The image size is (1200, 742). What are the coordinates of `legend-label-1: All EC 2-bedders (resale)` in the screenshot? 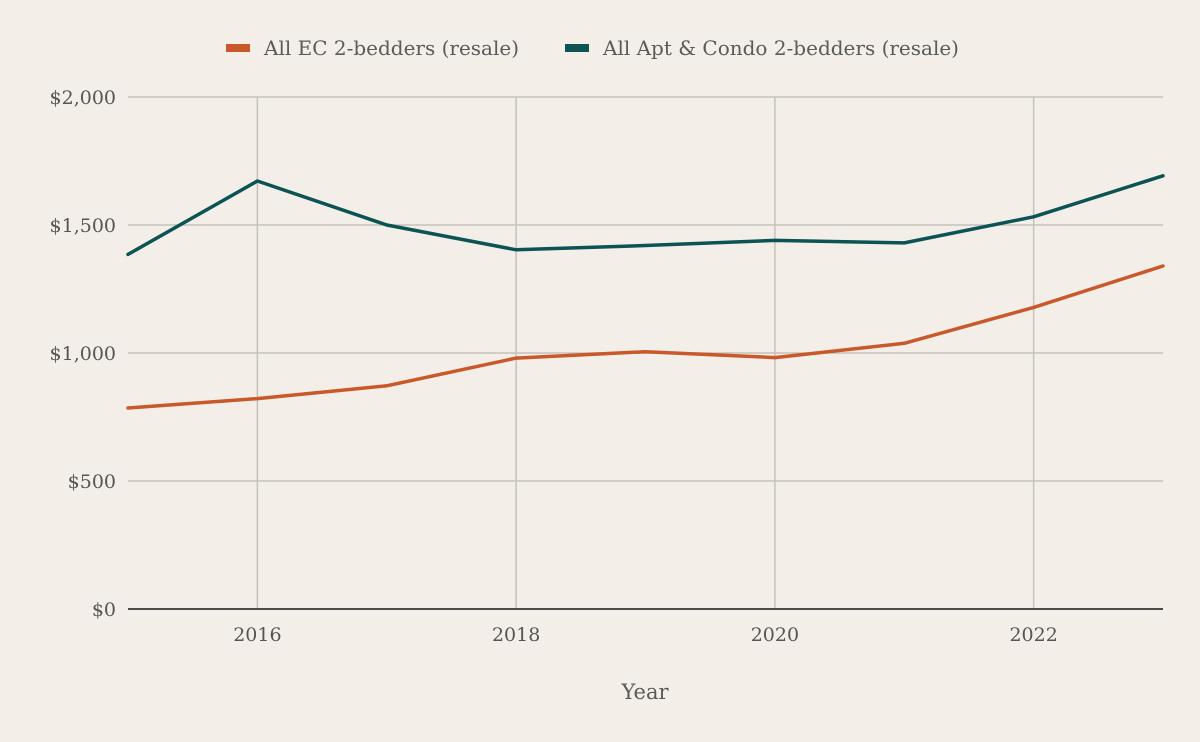 It's located at (391, 48).